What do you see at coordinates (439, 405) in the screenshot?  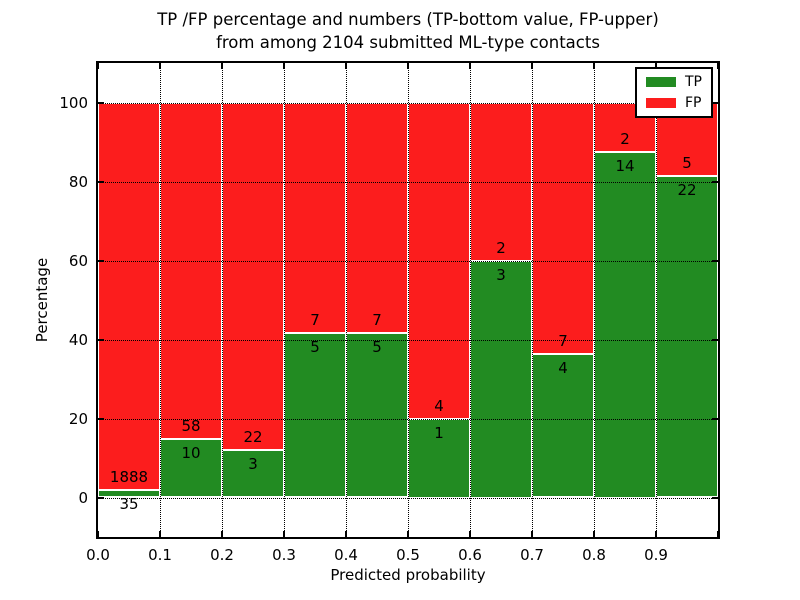 I see `bar-label-fp: 4` at bounding box center [439, 405].